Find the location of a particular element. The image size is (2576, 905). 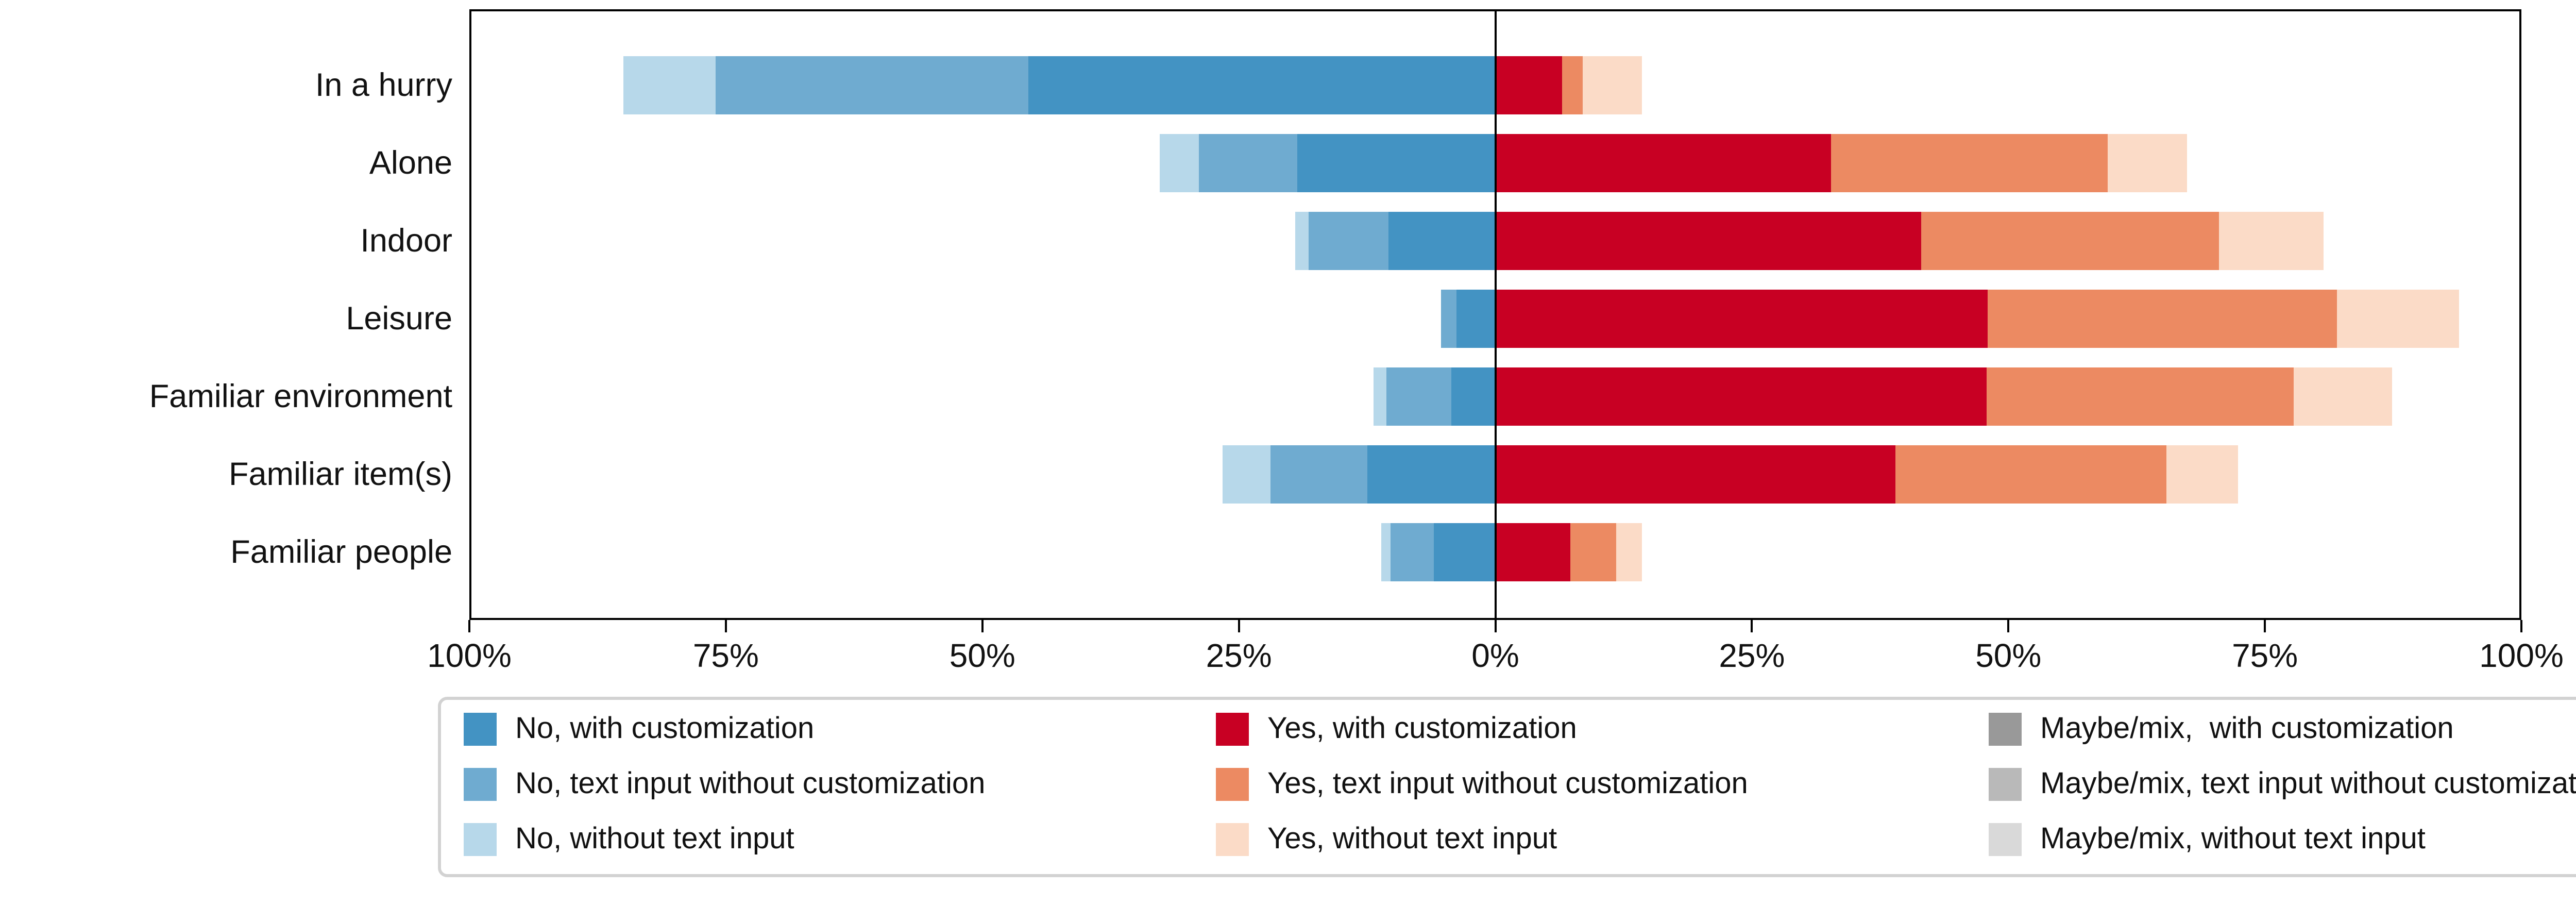

x-tick-label: 0% is located at coordinates (1495, 655).